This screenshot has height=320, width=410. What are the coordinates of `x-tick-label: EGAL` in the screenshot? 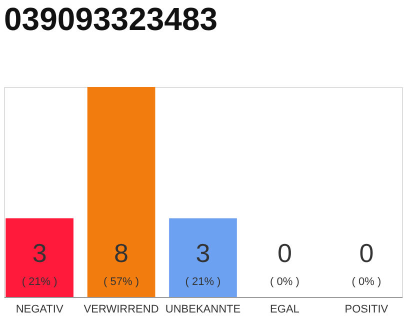 It's located at (285, 310).